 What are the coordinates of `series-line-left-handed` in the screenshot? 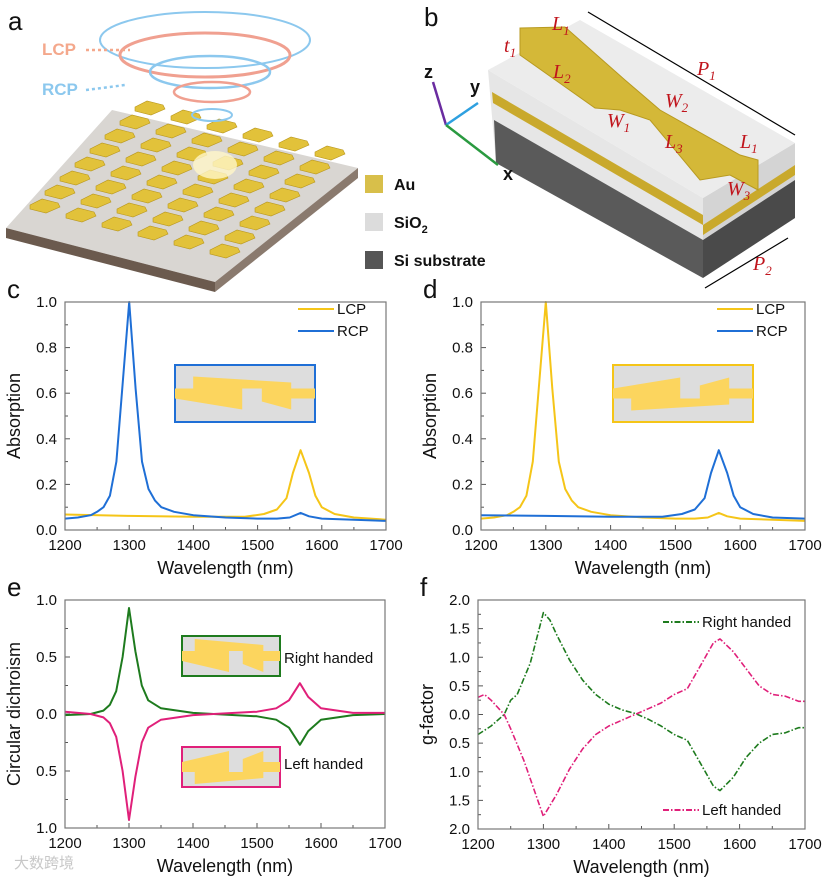 It's located at (641, 728).